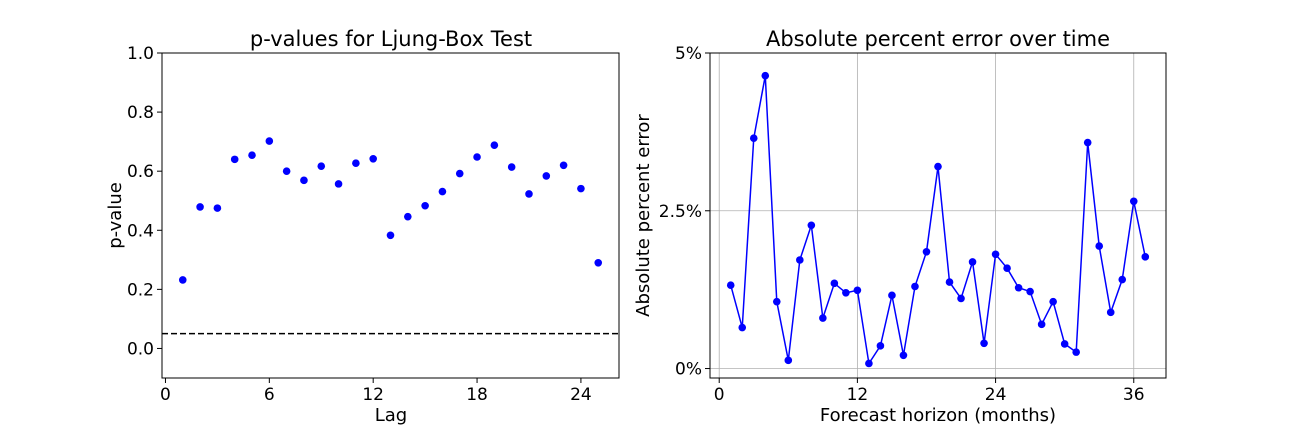 This screenshot has height=432, width=1296. Describe the element at coordinates (929, 391) in the screenshot. I see `error-x-axis: 0 12 24 36` at that location.